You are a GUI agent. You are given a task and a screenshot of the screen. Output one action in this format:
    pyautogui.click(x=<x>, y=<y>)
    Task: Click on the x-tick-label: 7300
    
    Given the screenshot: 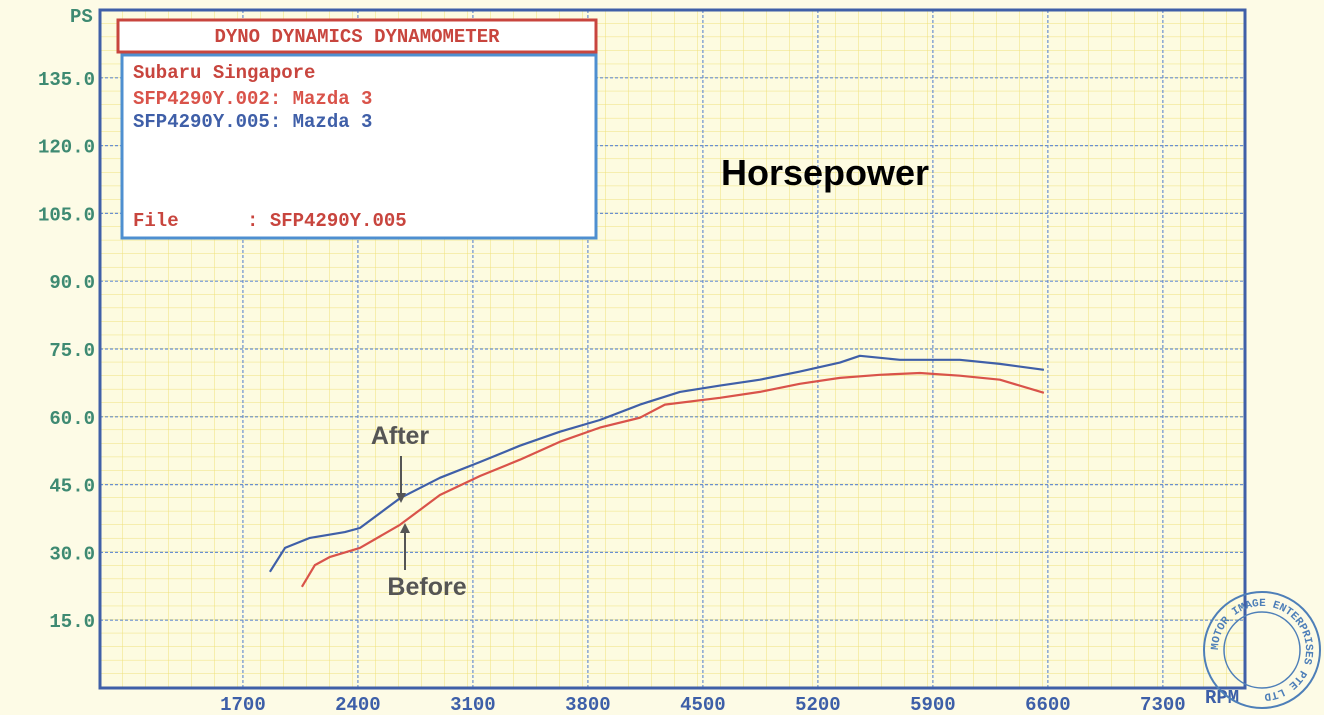 What is the action you would take?
    pyautogui.click(x=1163, y=704)
    